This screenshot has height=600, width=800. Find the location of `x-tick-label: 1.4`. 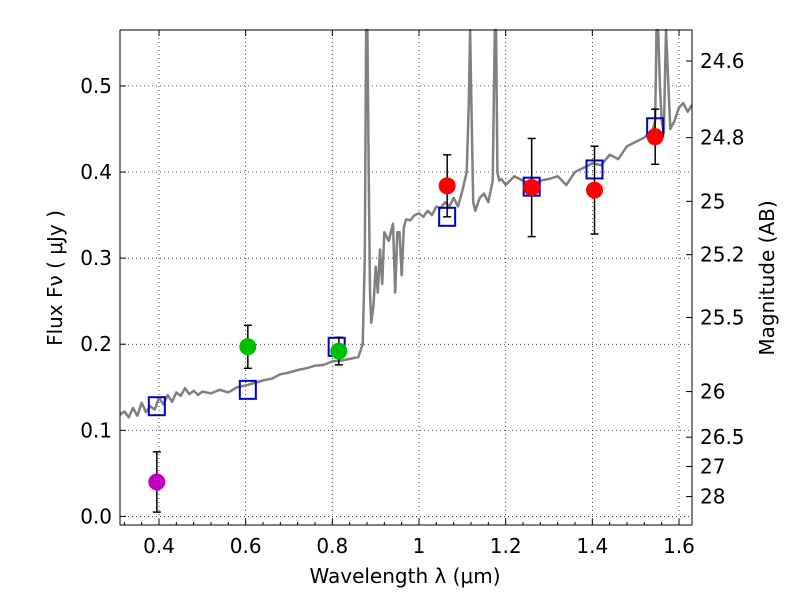

x-tick-label: 1.4 is located at coordinates (592, 546).